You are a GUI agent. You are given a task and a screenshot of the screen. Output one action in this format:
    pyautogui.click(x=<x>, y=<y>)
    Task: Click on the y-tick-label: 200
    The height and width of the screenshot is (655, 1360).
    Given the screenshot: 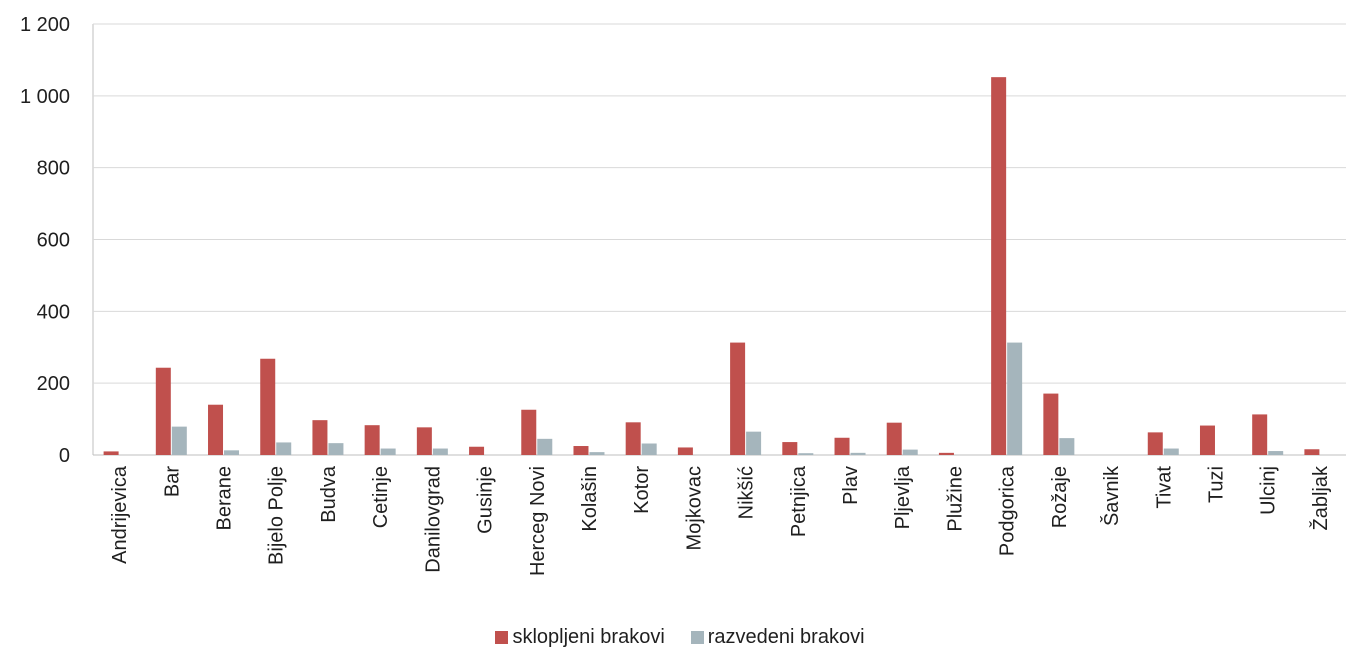 What is the action you would take?
    pyautogui.click(x=53, y=384)
    